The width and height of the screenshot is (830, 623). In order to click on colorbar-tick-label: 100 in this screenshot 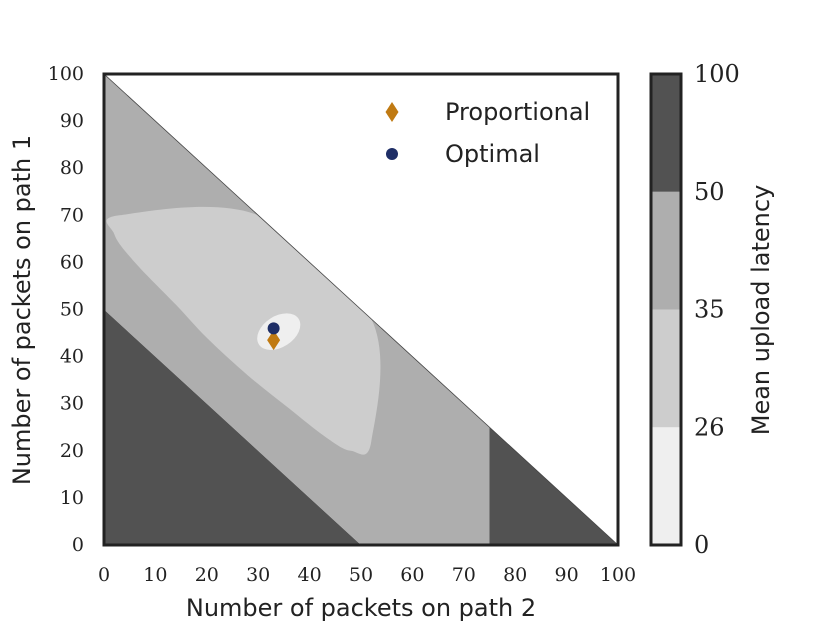, I will do `click(717, 74)`.